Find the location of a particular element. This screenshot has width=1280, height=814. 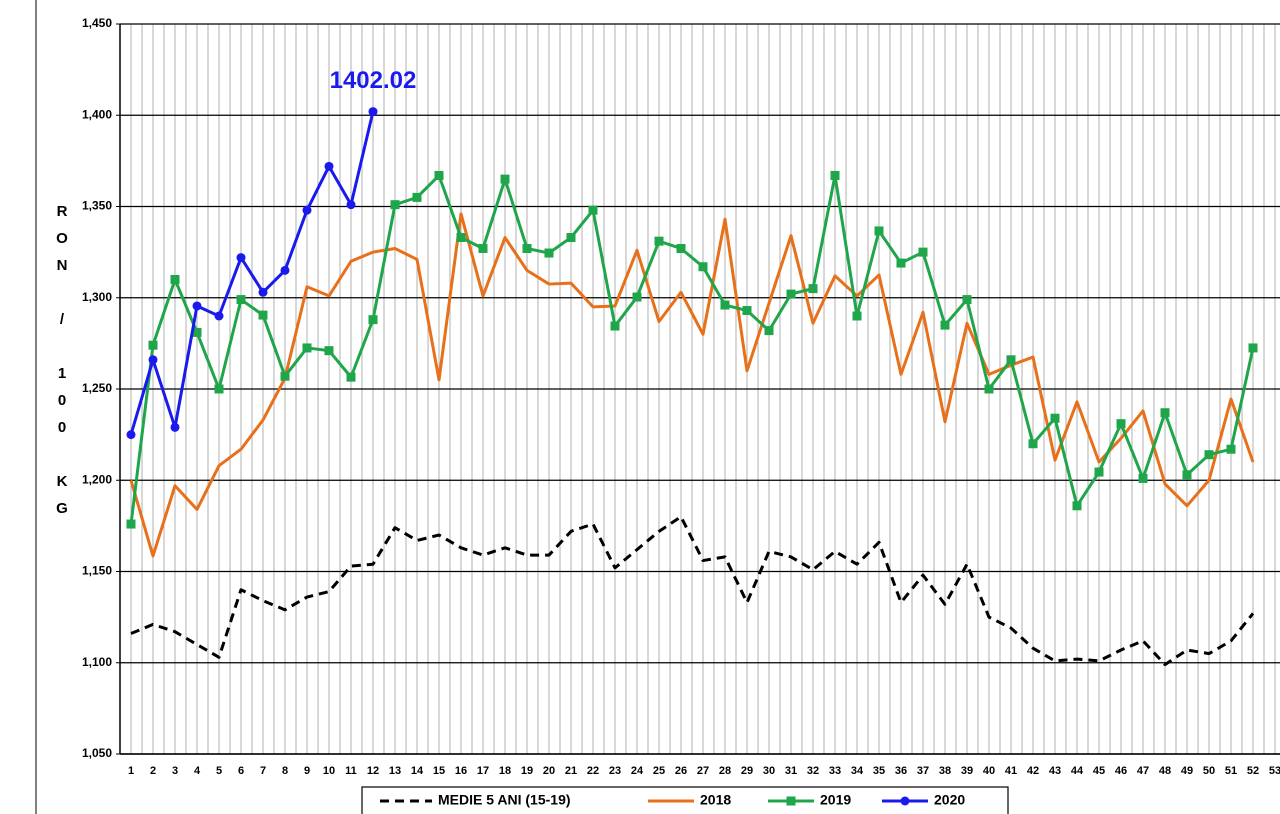

x-tick-label: 1 is located at coordinates (131, 771).